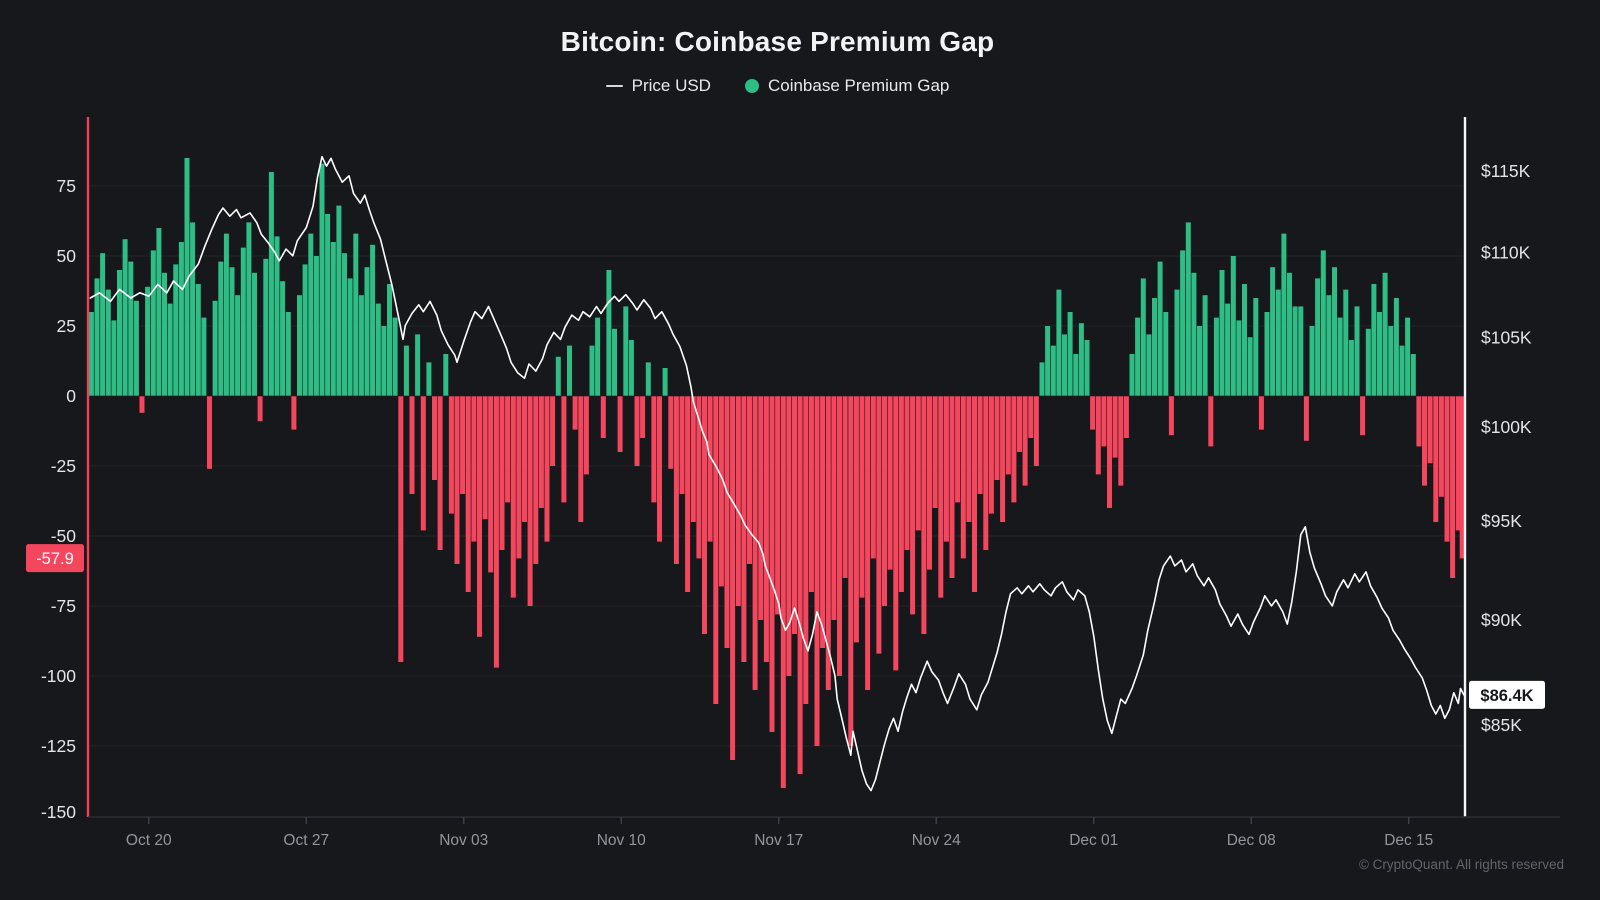 The image size is (1600, 900). What do you see at coordinates (58, 746) in the screenshot?
I see `svg-text: -125` at bounding box center [58, 746].